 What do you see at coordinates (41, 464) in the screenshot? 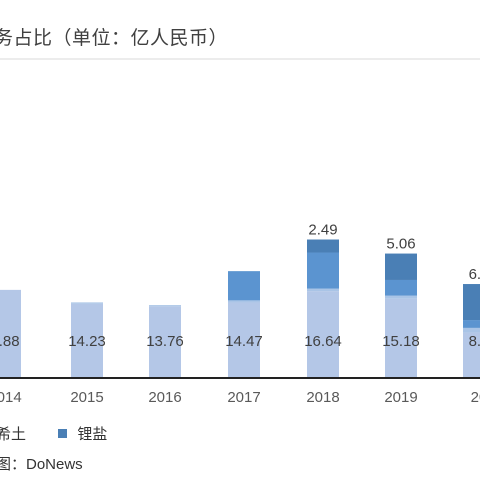
I see `source-note: 图：DoNews` at bounding box center [41, 464].